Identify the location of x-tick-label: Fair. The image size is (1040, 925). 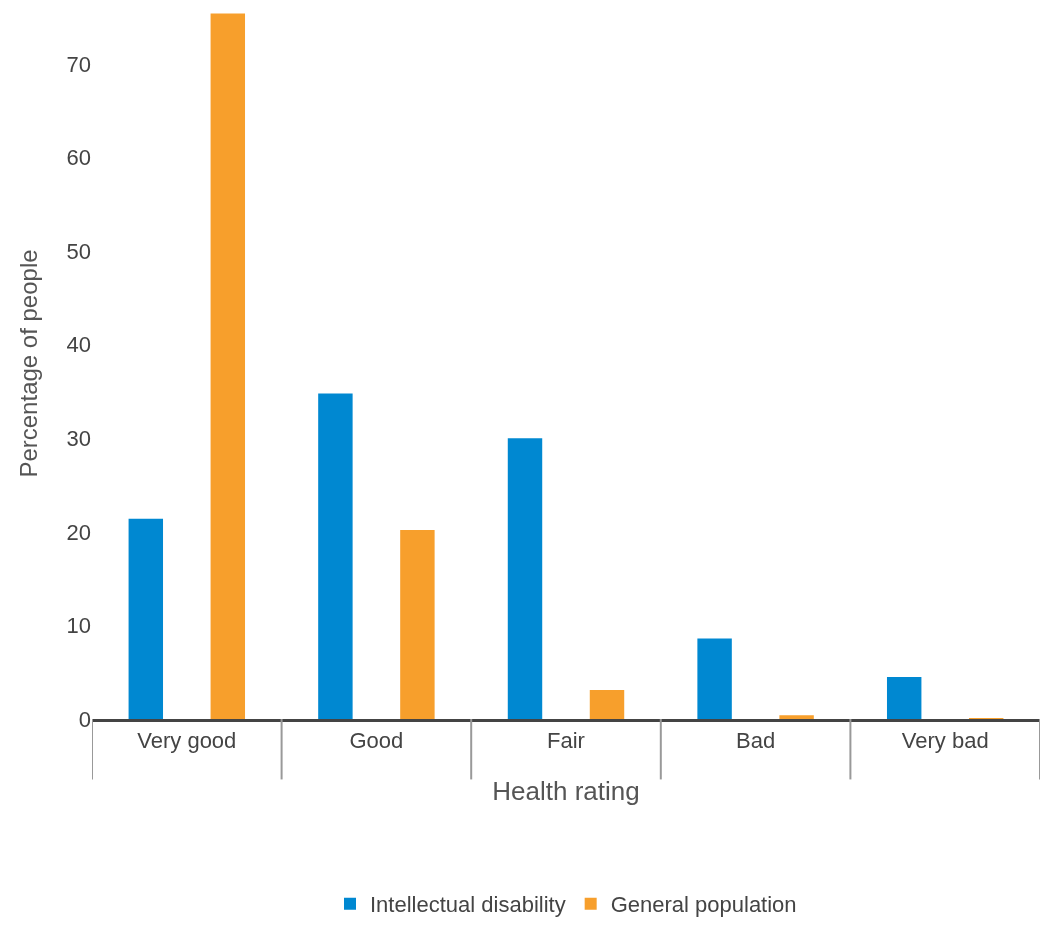
(566, 741).